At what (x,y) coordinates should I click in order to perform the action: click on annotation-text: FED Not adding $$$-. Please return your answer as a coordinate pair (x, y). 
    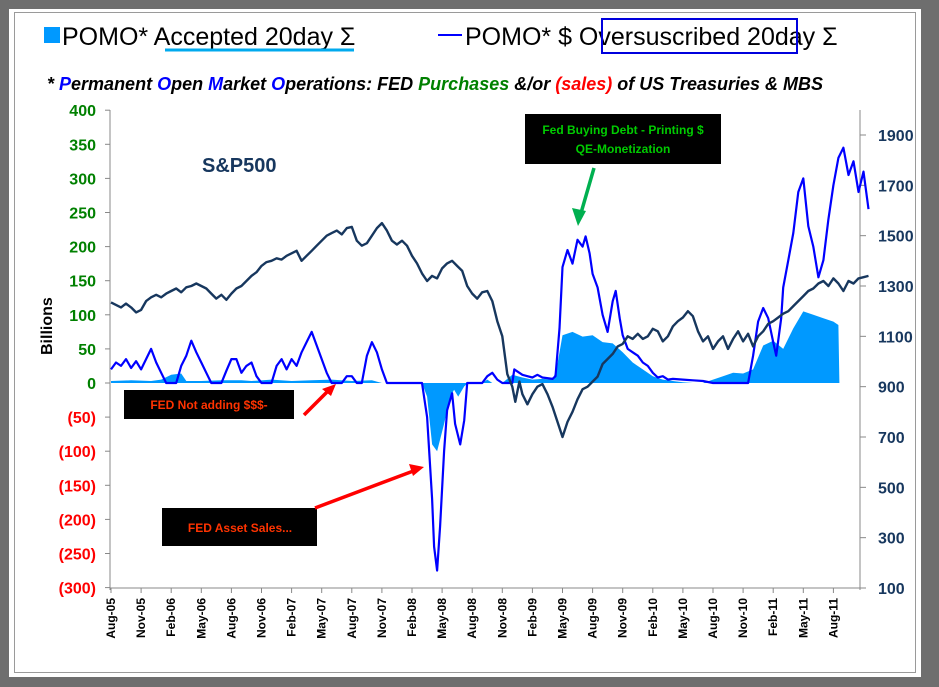
    Looking at the image, I should click on (208, 405).